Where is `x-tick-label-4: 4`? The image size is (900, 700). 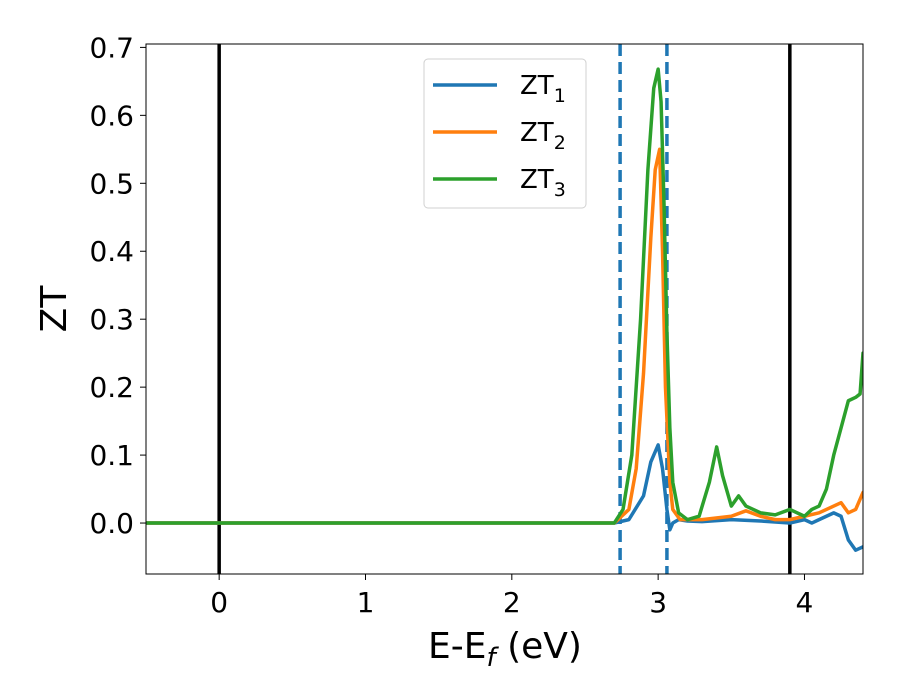
x-tick-label-4: 4 is located at coordinates (805, 602).